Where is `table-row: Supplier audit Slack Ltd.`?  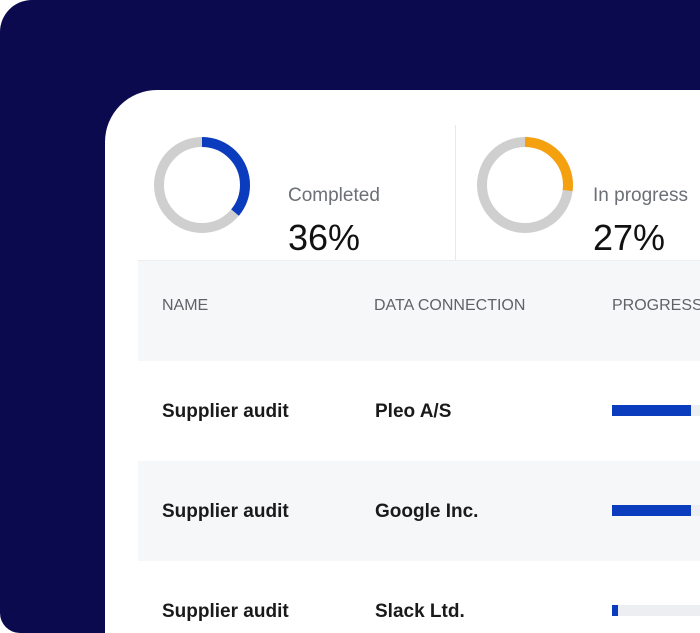
table-row: Supplier audit Slack Ltd. is located at coordinates (419, 597).